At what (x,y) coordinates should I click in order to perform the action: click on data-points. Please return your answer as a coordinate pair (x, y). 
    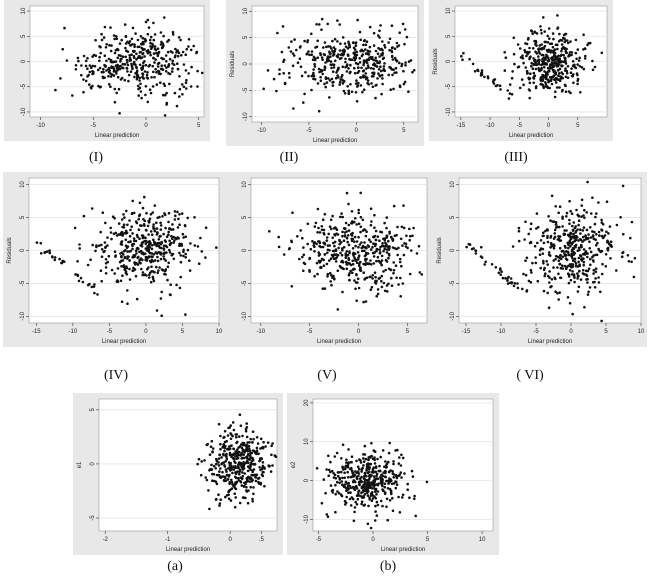
    Looking at the image, I should click on (237, 462).